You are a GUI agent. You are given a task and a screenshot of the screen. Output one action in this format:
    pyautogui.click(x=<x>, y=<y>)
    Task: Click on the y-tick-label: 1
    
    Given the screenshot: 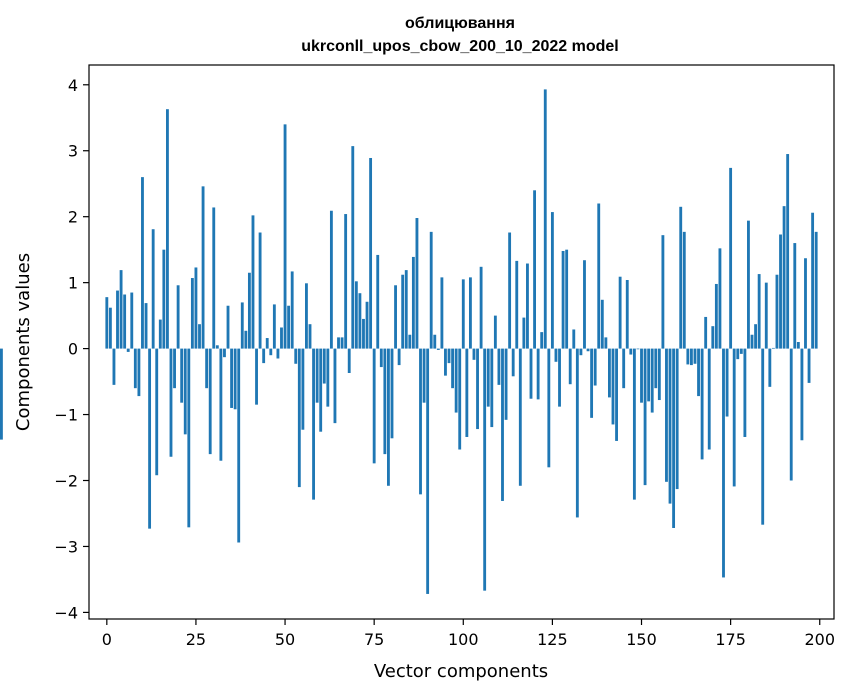 What is the action you would take?
    pyautogui.click(x=73, y=283)
    